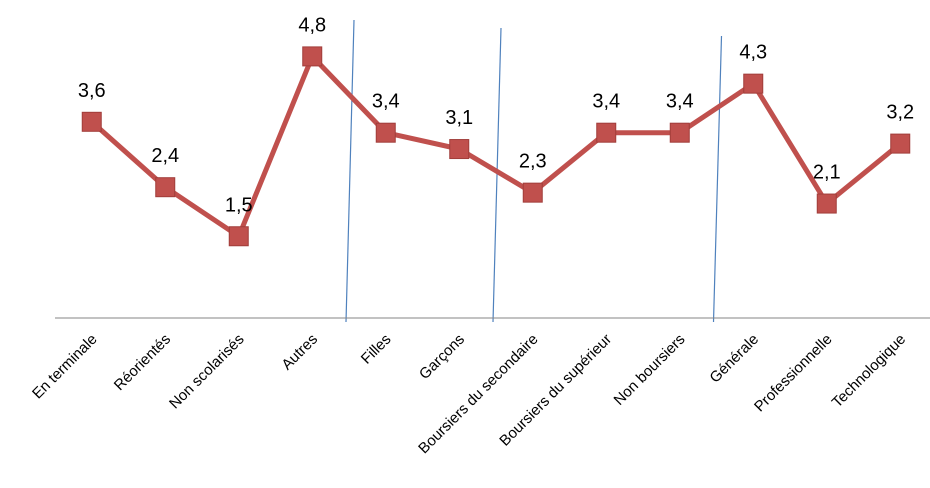 This screenshot has width=930, height=488. Describe the element at coordinates (478, 394) in the screenshot. I see `x-tick-label: Boursiers du secondaire` at that location.